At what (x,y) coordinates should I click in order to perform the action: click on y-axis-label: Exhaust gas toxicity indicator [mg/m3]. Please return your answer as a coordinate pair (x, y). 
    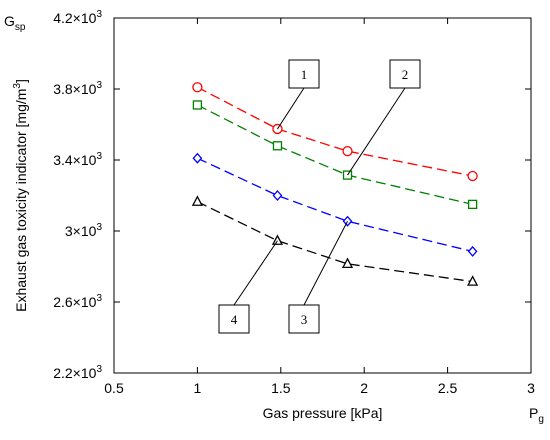
    Looking at the image, I should click on (20, 195).